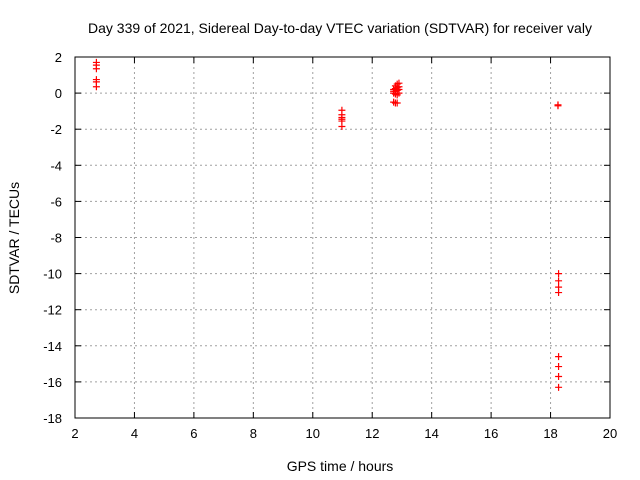 This screenshot has width=640, height=480. What do you see at coordinates (56, 129) in the screenshot?
I see `y-tick-label: -2` at bounding box center [56, 129].